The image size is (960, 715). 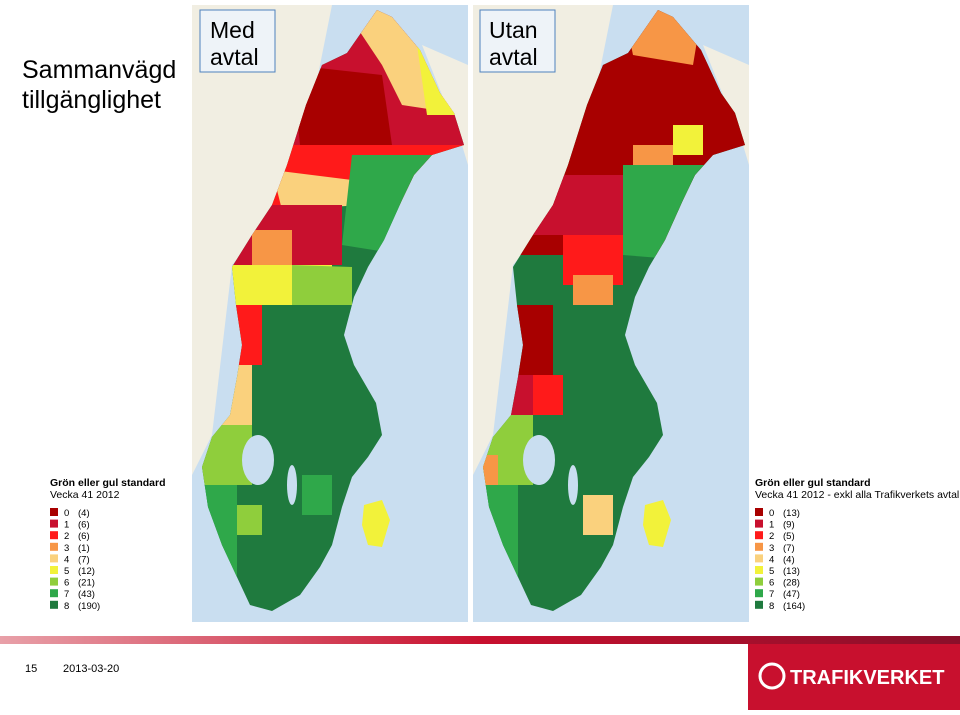 I want to click on legend-count: (12), so click(x=86, y=571).